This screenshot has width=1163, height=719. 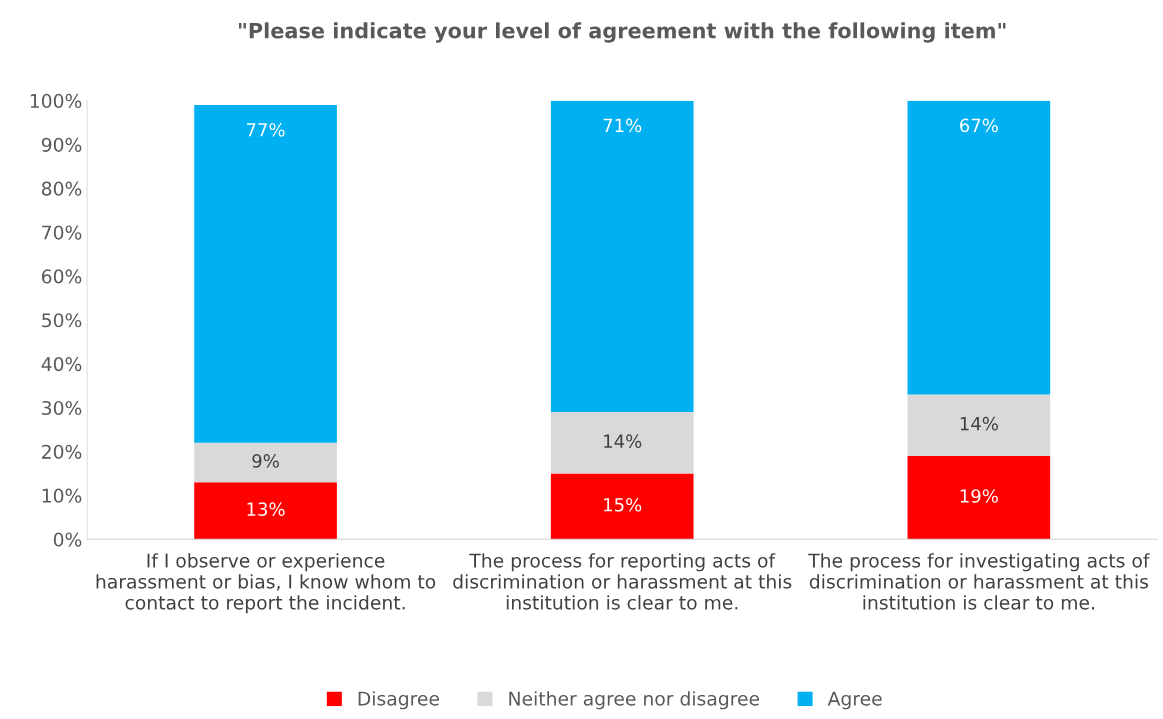 What do you see at coordinates (56, 101) in the screenshot?
I see `y-tick-label: 100%` at bounding box center [56, 101].